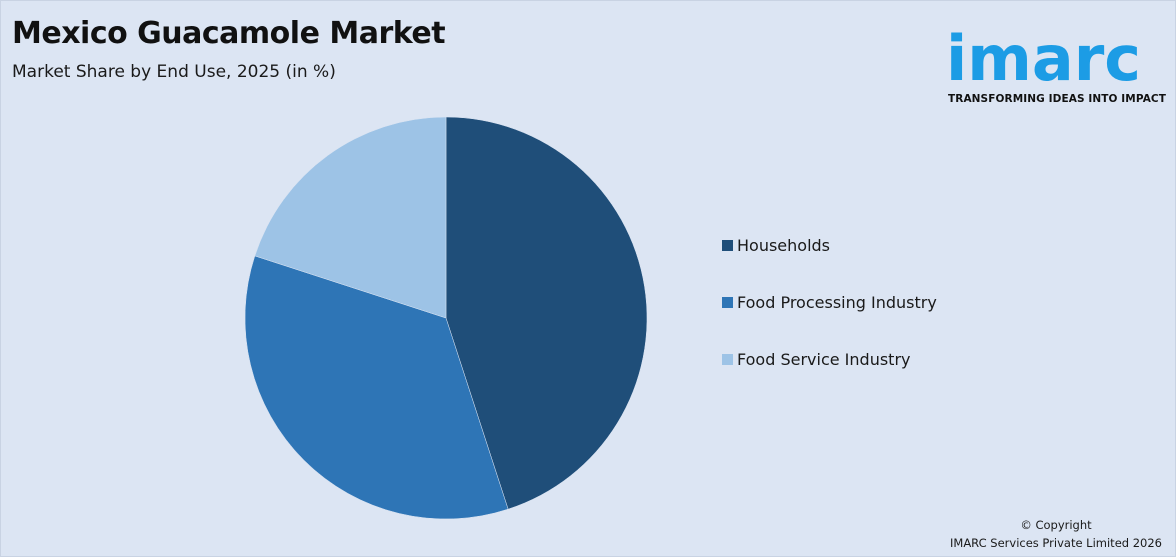 This screenshot has height=557, width=1176. I want to click on pie-slice-food-processing-industry, so click(376, 387).